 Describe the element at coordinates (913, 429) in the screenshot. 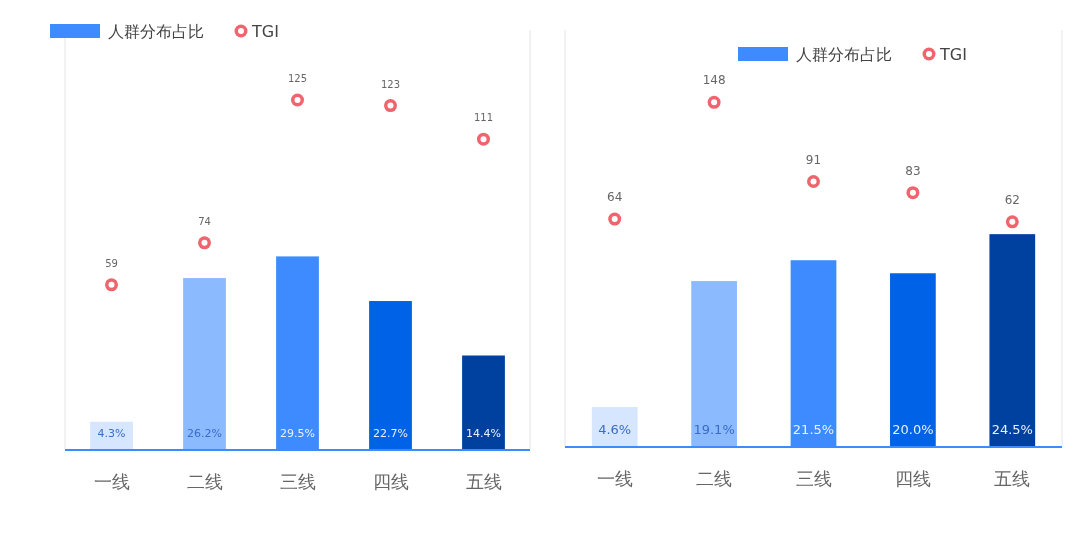

I see `data-label: 20.0%` at that location.